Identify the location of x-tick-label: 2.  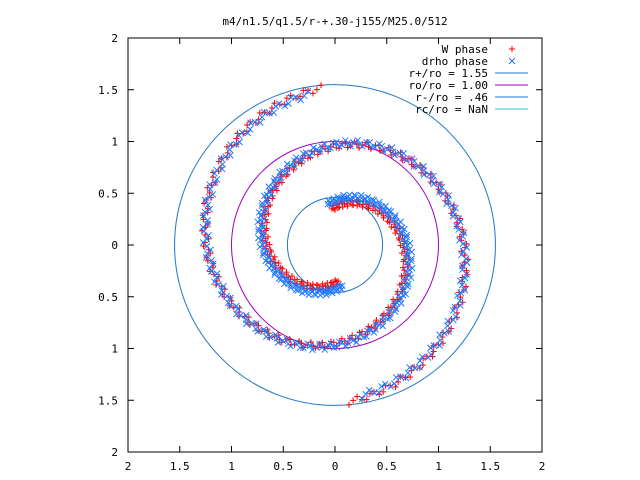
(128, 466).